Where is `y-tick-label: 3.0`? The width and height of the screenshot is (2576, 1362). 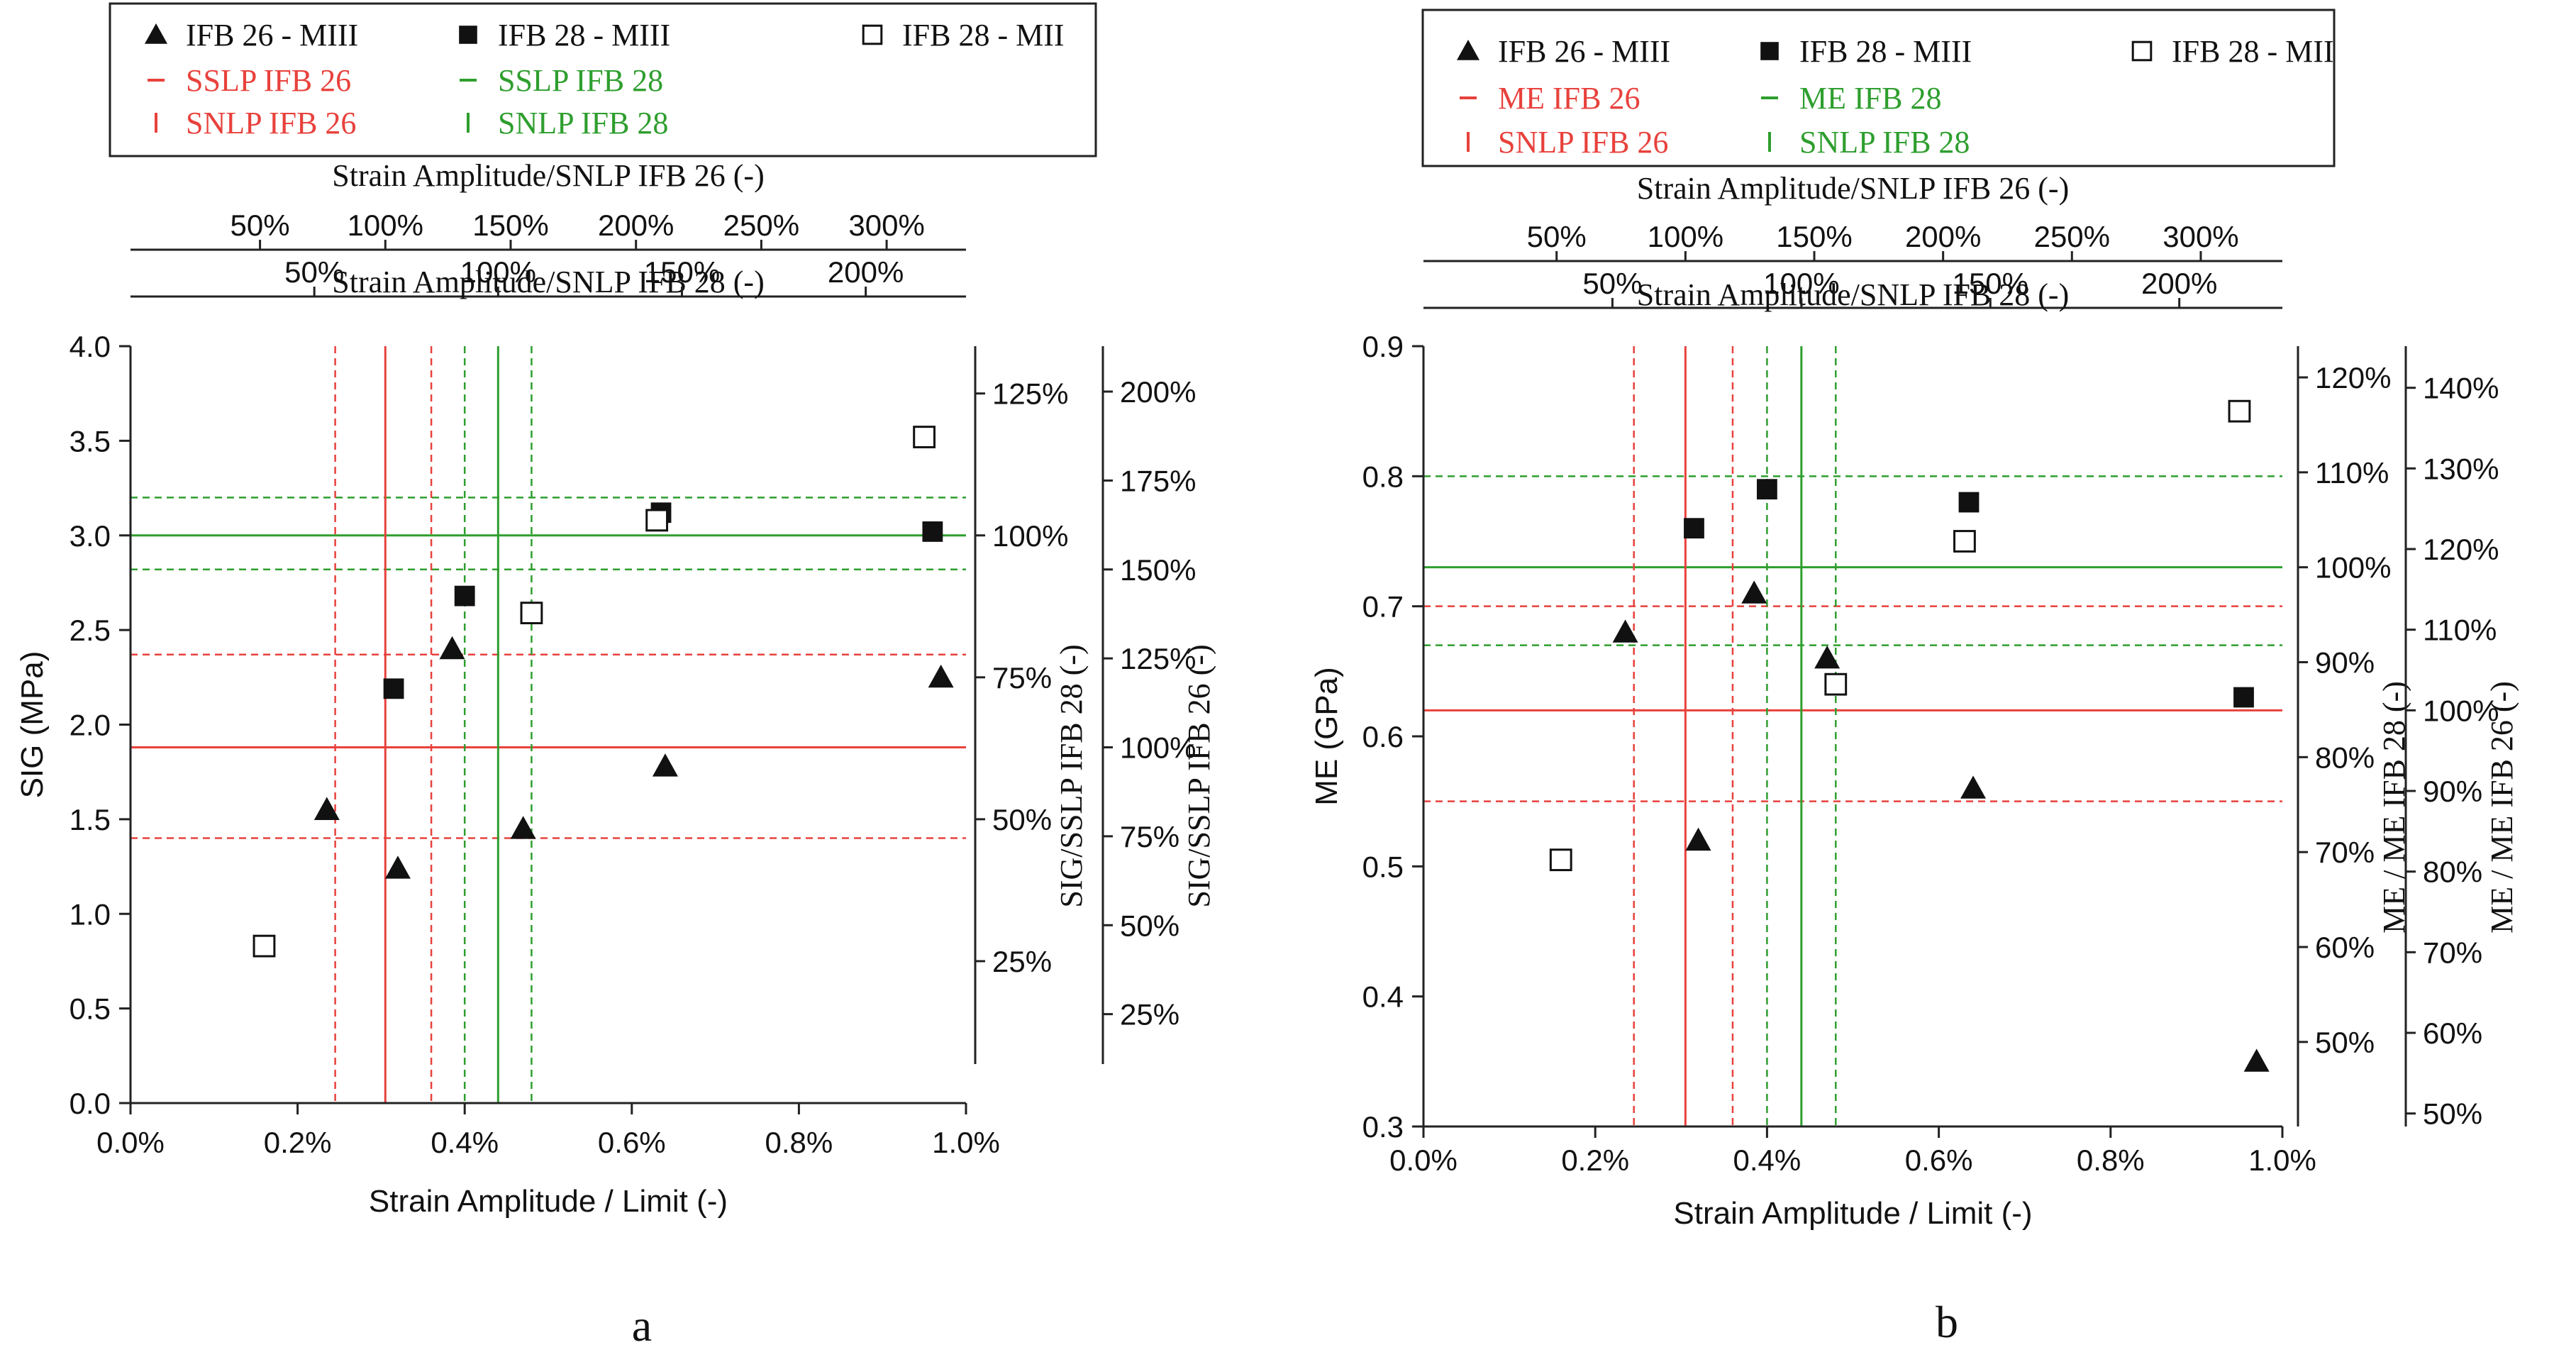 y-tick-label: 3.0 is located at coordinates (90, 536).